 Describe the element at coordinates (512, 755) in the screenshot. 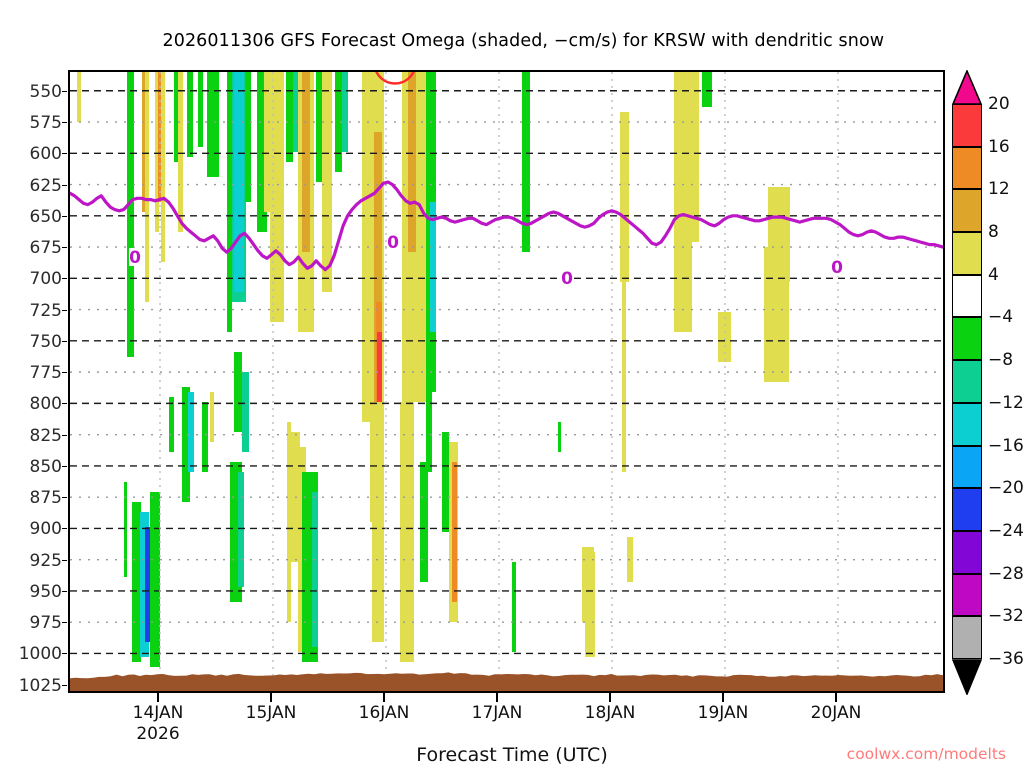

I see `x-axis-title: Forecast Time (UTC)` at that location.